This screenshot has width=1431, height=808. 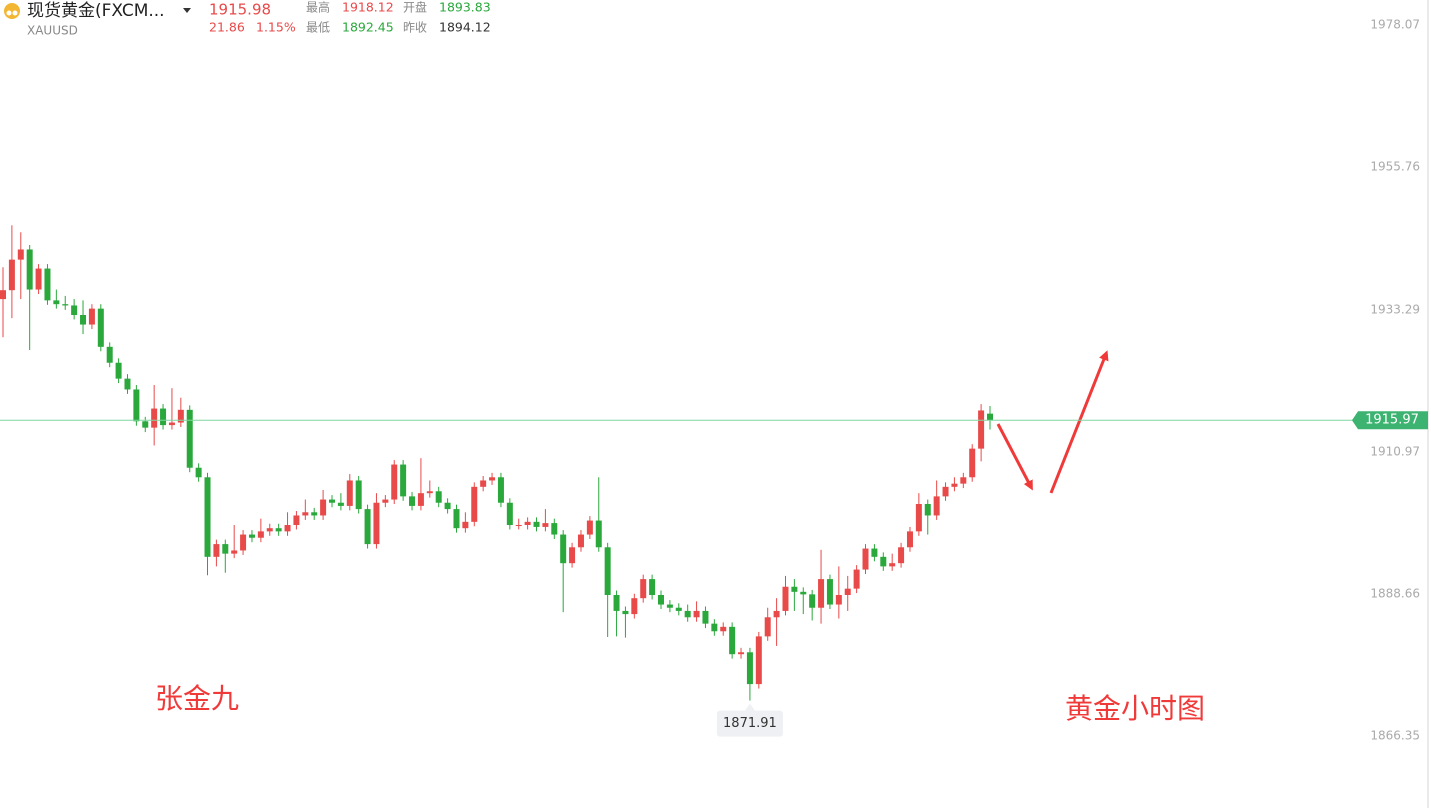 I want to click on low-tag, so click(x=749, y=723).